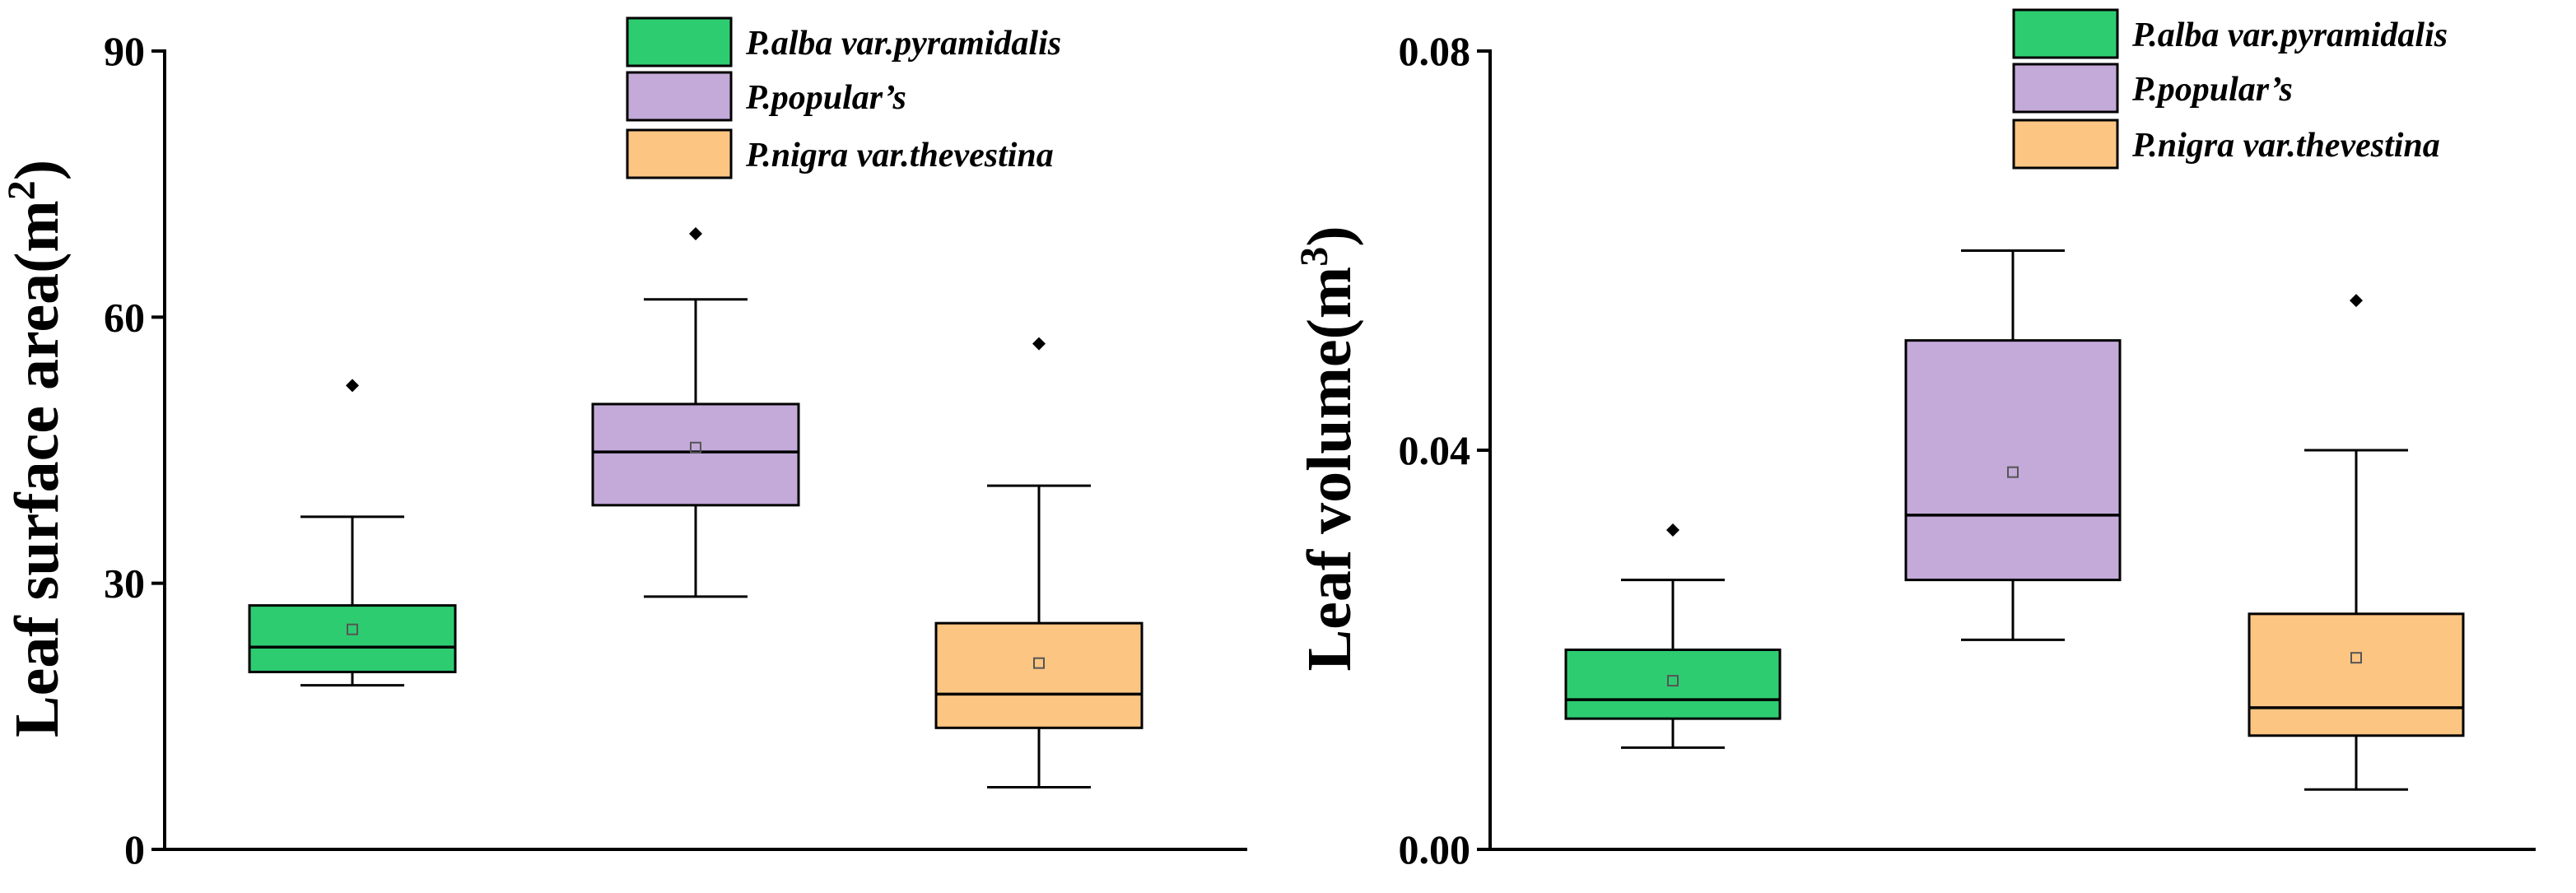 This screenshot has width=2576, height=893. Describe the element at coordinates (124, 450) in the screenshot. I see `y-tick-labels: 0 30 60 90` at that location.